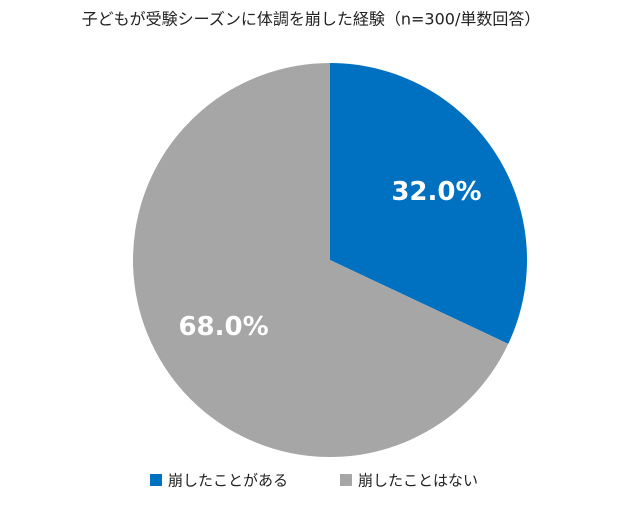 Image resolution: width=623 pixels, height=508 pixels. Describe the element at coordinates (418, 481) in the screenshot. I see `legend-label: 崩したことはない` at that location.